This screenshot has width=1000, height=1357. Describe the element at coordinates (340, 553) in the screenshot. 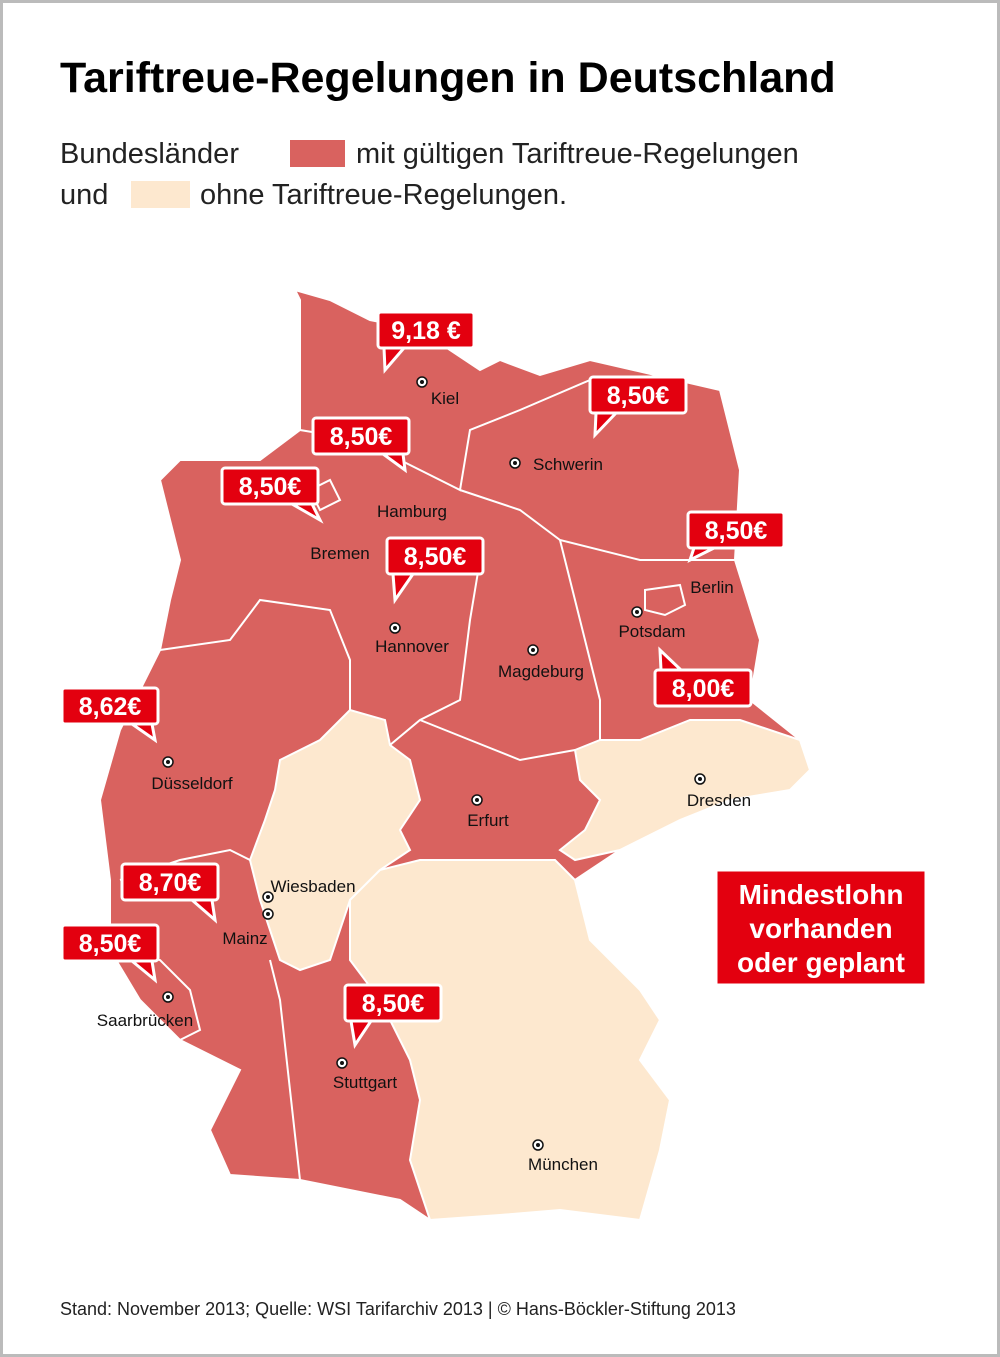

I see `city-label: Bremen` at that location.